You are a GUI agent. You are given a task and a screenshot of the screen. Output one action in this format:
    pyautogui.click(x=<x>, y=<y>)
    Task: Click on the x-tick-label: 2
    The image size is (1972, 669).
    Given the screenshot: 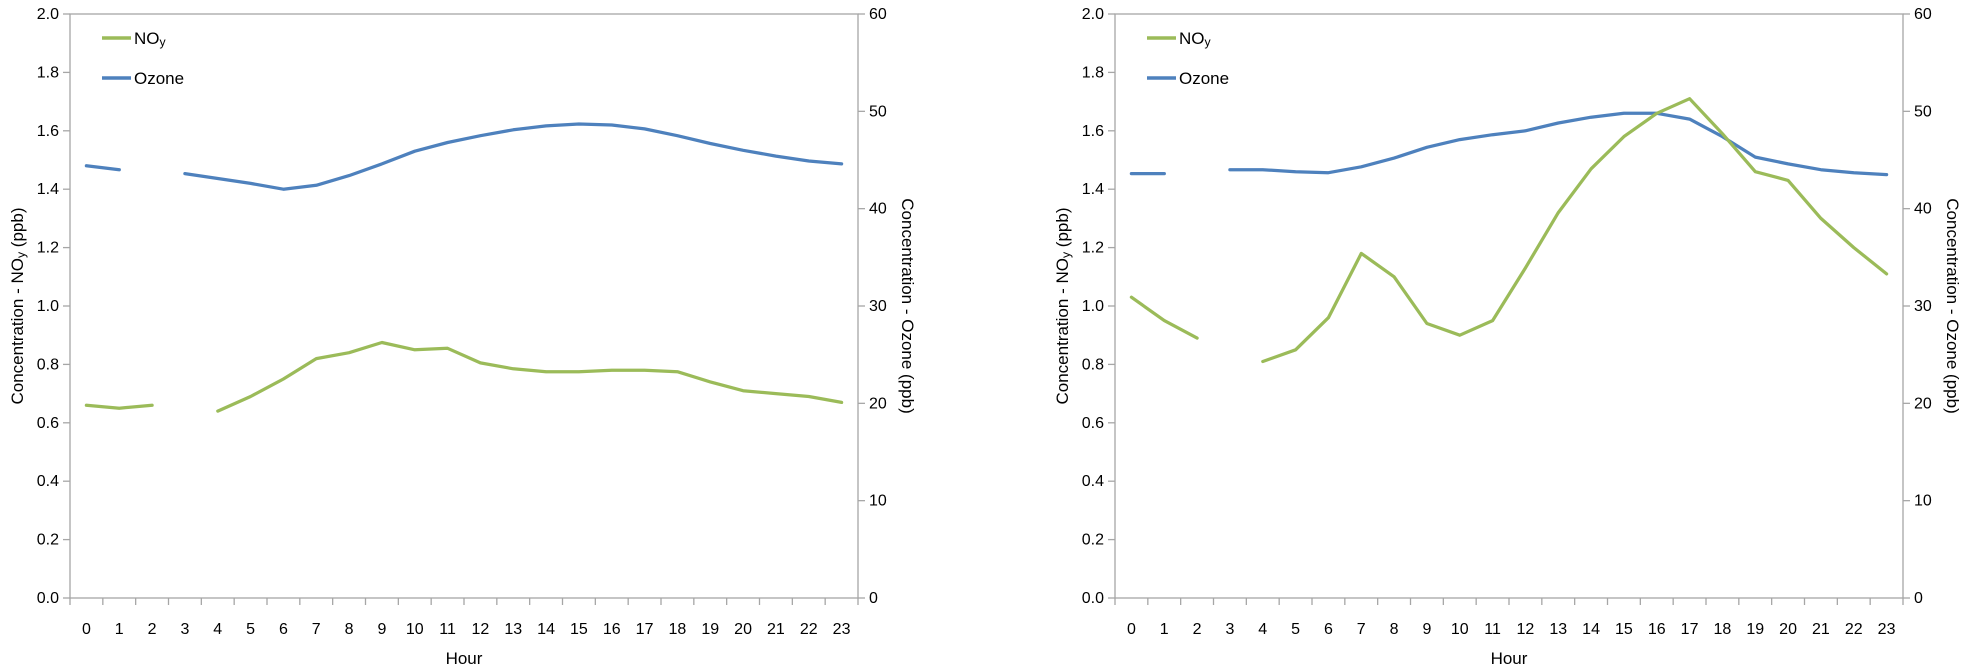 What is the action you would take?
    pyautogui.click(x=152, y=629)
    